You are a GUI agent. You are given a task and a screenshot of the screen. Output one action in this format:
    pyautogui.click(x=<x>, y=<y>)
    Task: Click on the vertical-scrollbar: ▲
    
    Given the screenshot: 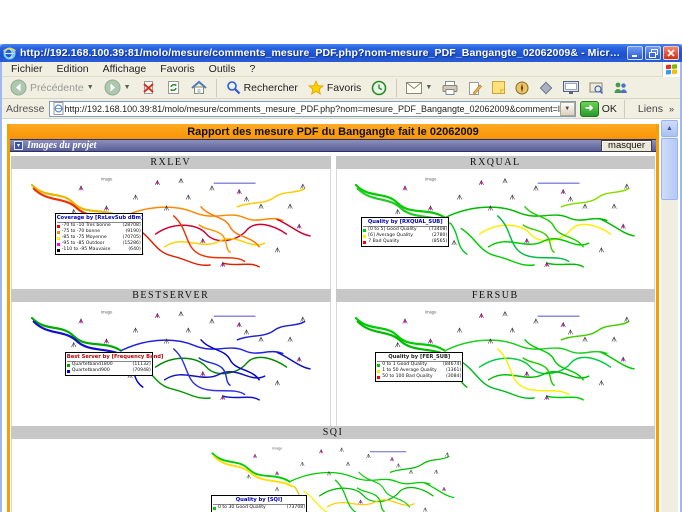 What is the action you would take?
    pyautogui.click(x=669, y=316)
    